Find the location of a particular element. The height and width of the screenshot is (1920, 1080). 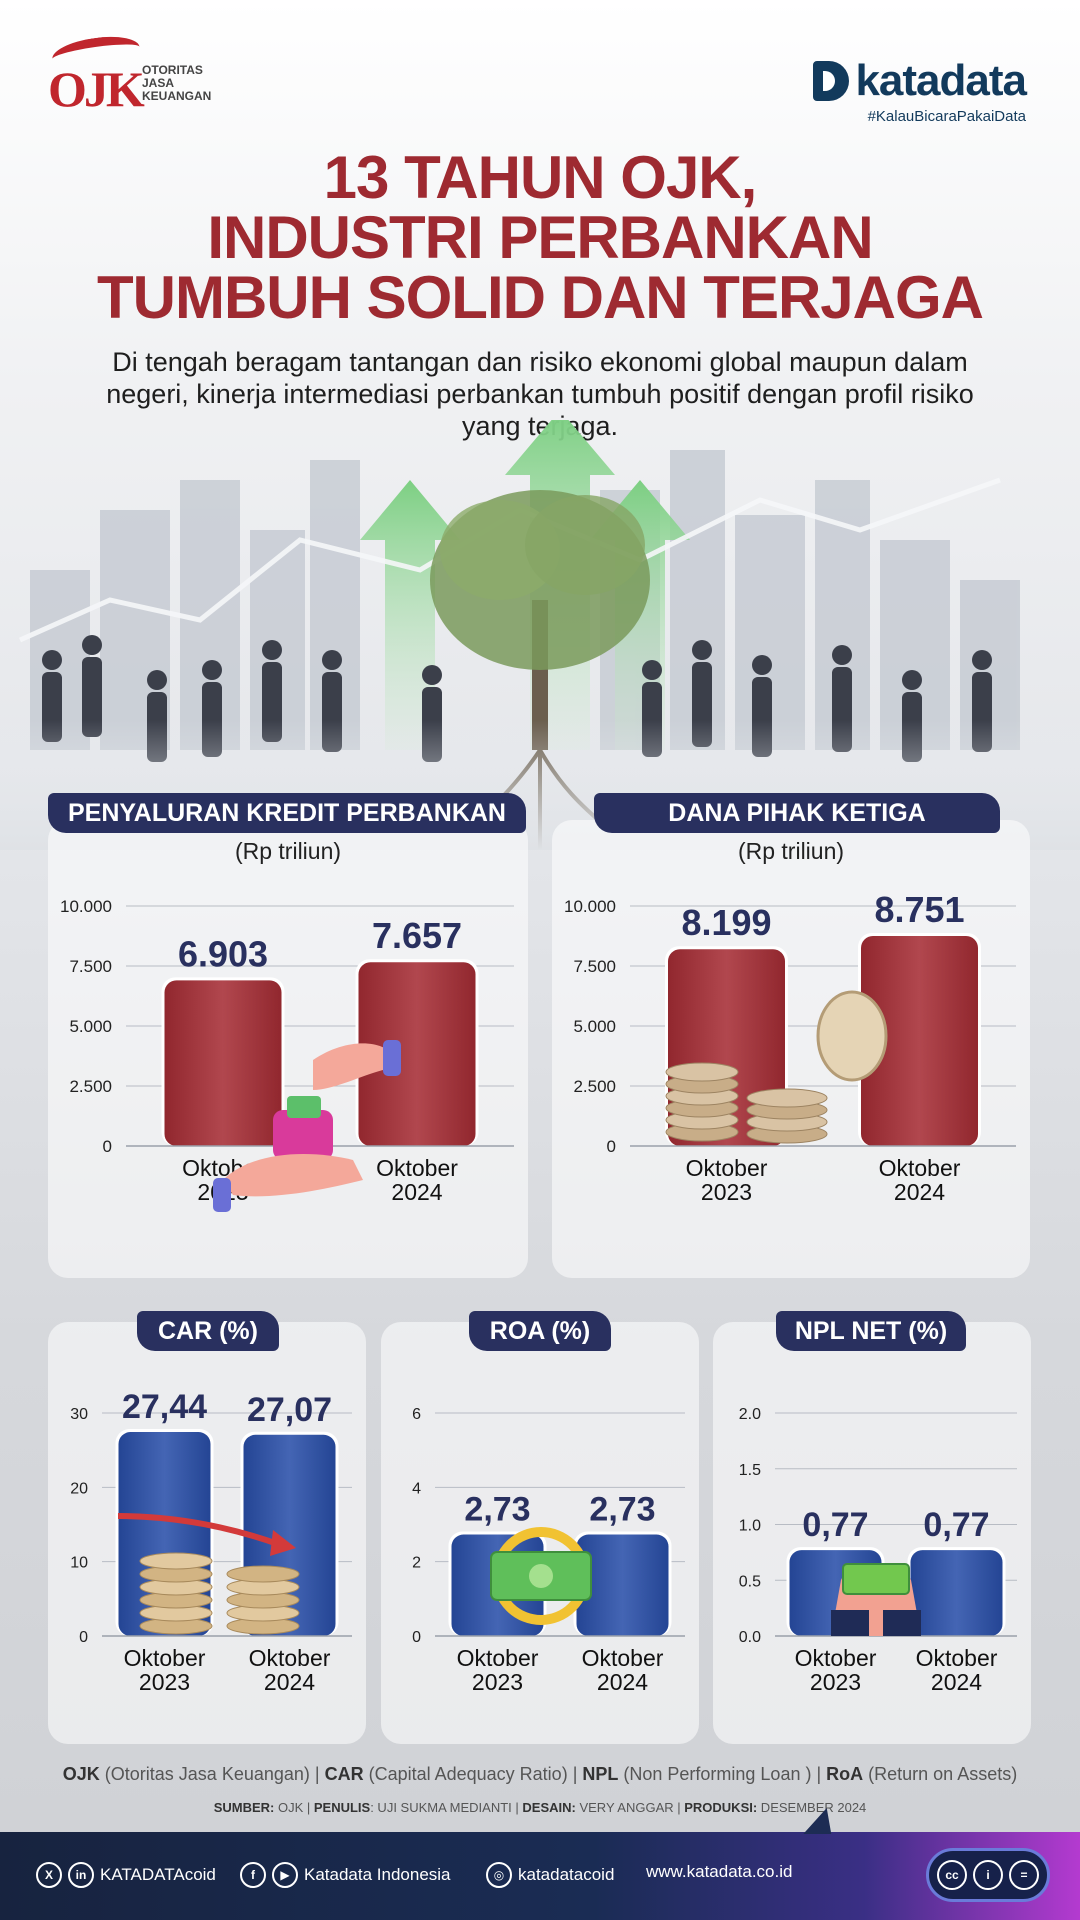

downtrend-arrow-icon is located at coordinates (198, 1530).